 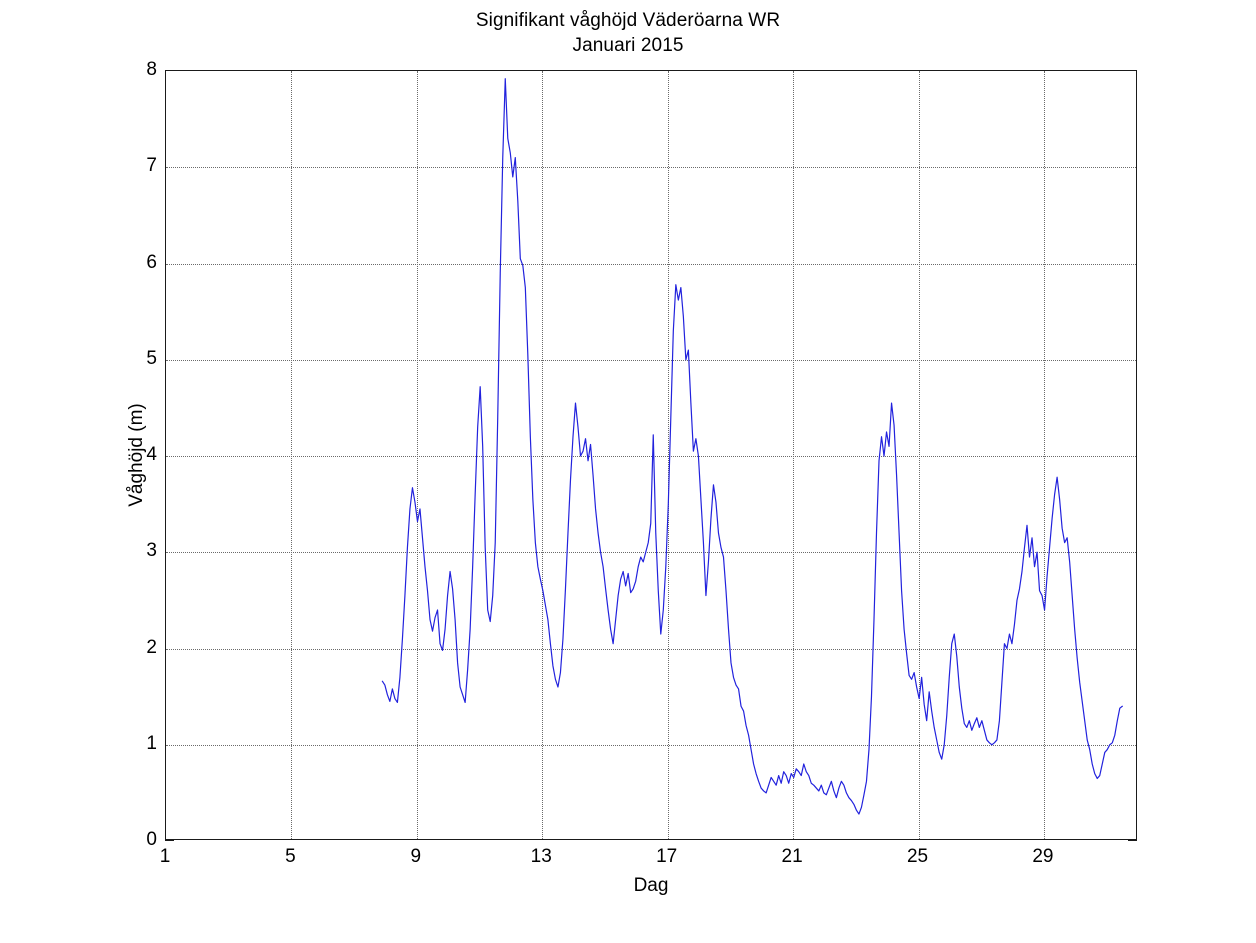 I want to click on y-axis-tick-label: 1, so click(x=151, y=743).